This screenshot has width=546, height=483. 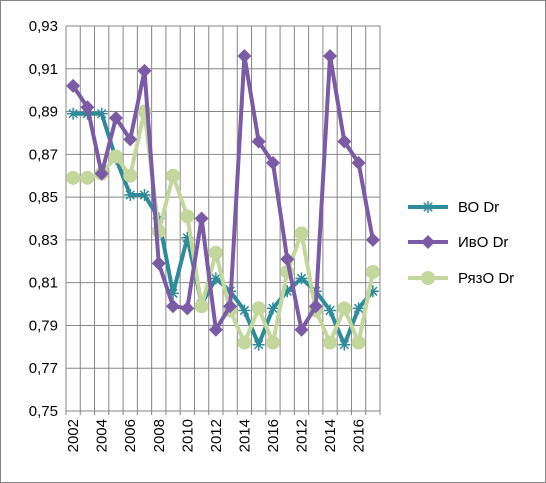 I want to click on y-tick-label: 0,77, so click(x=43, y=368).